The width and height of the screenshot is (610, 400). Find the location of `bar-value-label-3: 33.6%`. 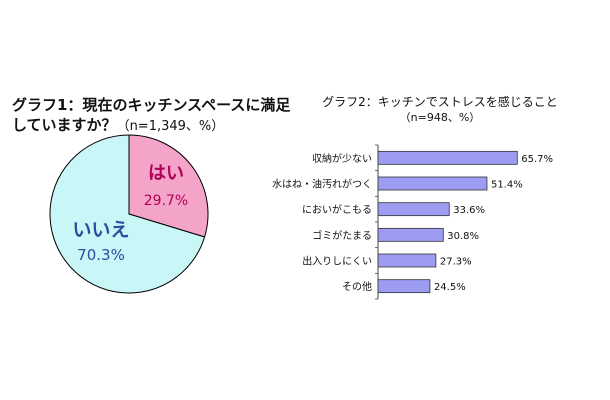

bar-value-label-3: 33.6% is located at coordinates (469, 210).